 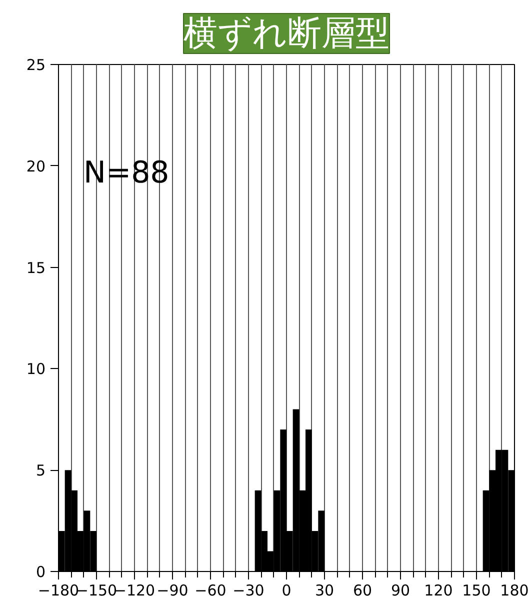 What do you see at coordinates (59, 591) in the screenshot?
I see `x-tick-label: −180` at bounding box center [59, 591].